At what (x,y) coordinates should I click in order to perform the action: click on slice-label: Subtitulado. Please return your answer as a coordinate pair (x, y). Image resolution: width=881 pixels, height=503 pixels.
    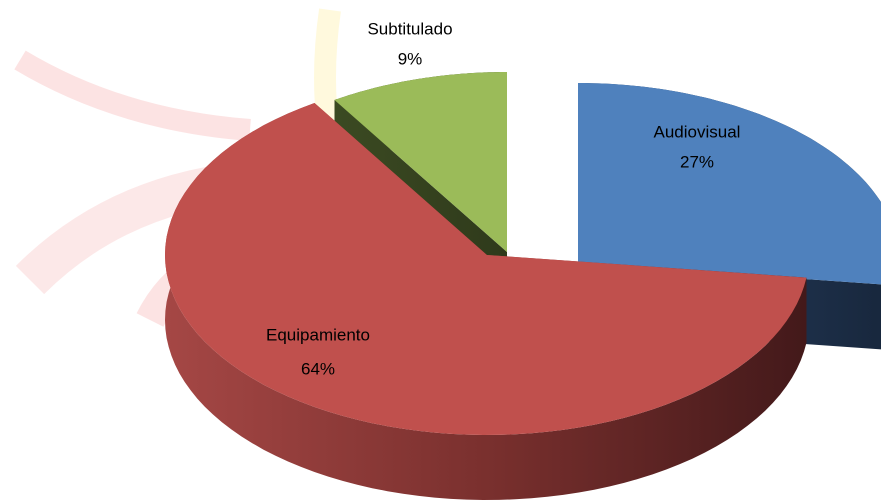
    Looking at the image, I should click on (409, 28).